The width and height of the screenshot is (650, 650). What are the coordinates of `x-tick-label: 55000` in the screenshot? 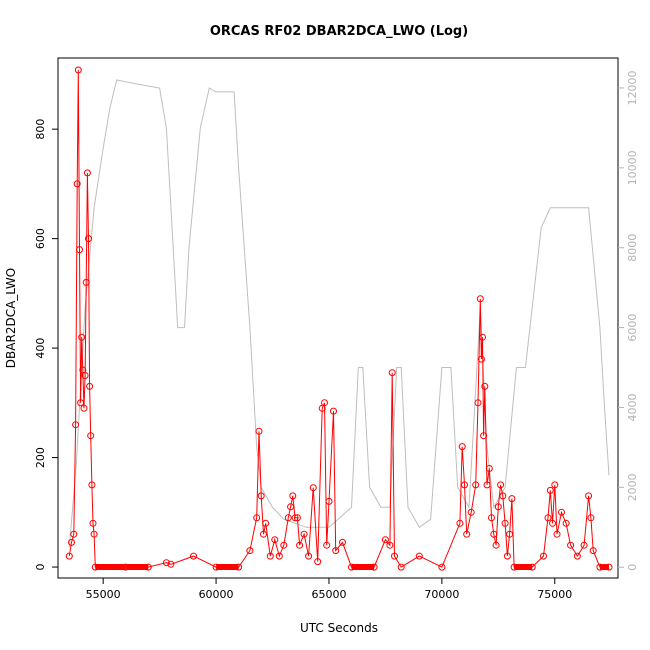 It's located at (103, 594).